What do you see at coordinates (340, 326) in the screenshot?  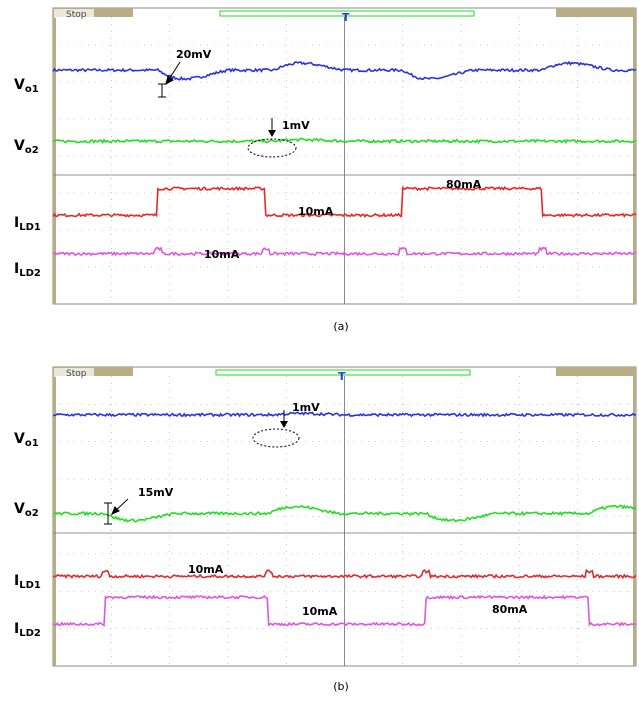 I see `panel-label-a: (a)` at bounding box center [340, 326].